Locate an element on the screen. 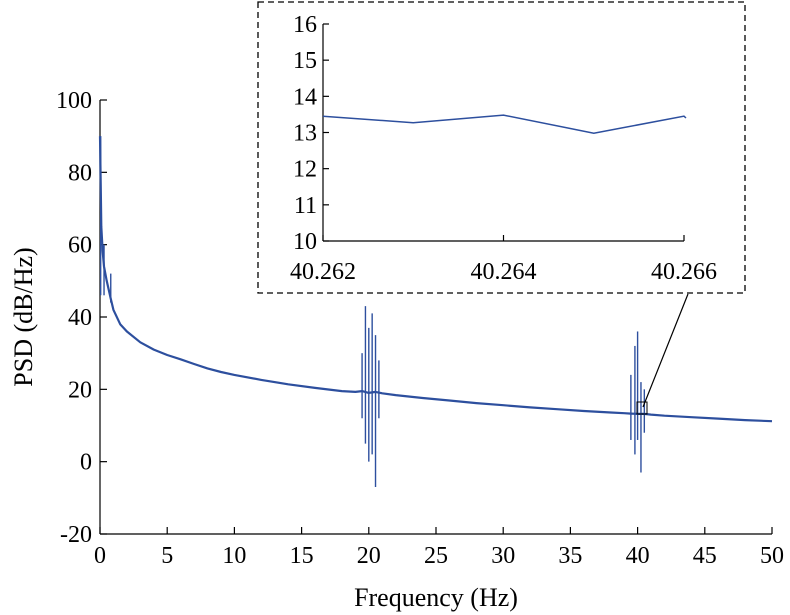 Image resolution: width=790 pixels, height=615 pixels. inset-x-tick-label: 40.262 is located at coordinates (323, 272).